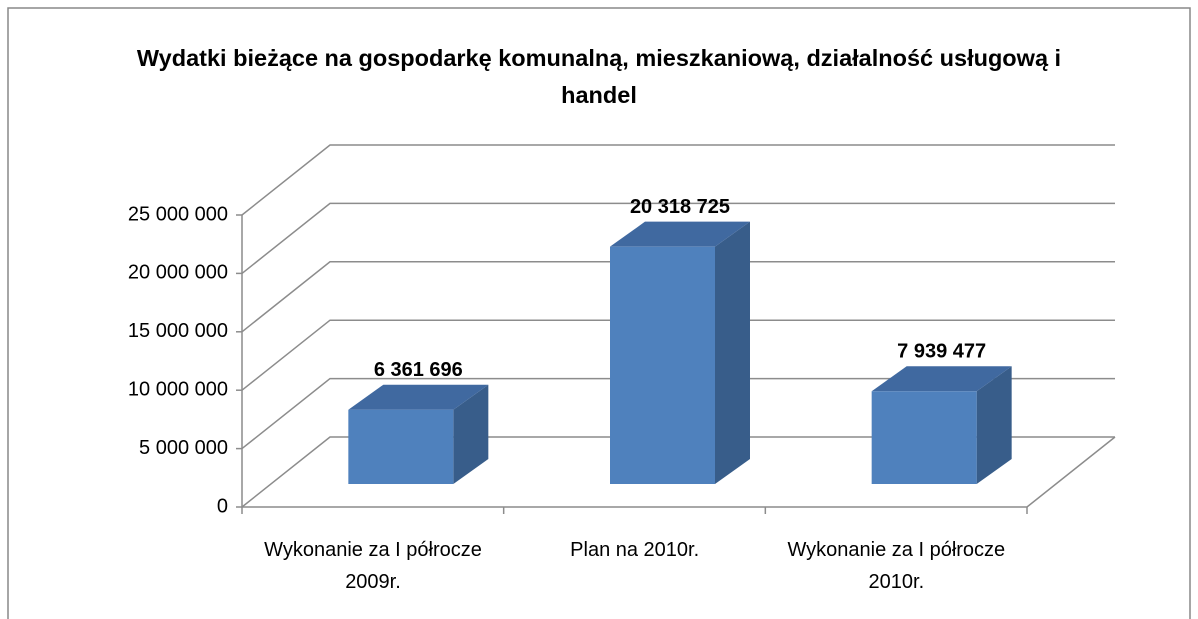  Describe the element at coordinates (178, 389) in the screenshot. I see `y-tick-label: 10 000 000` at that location.